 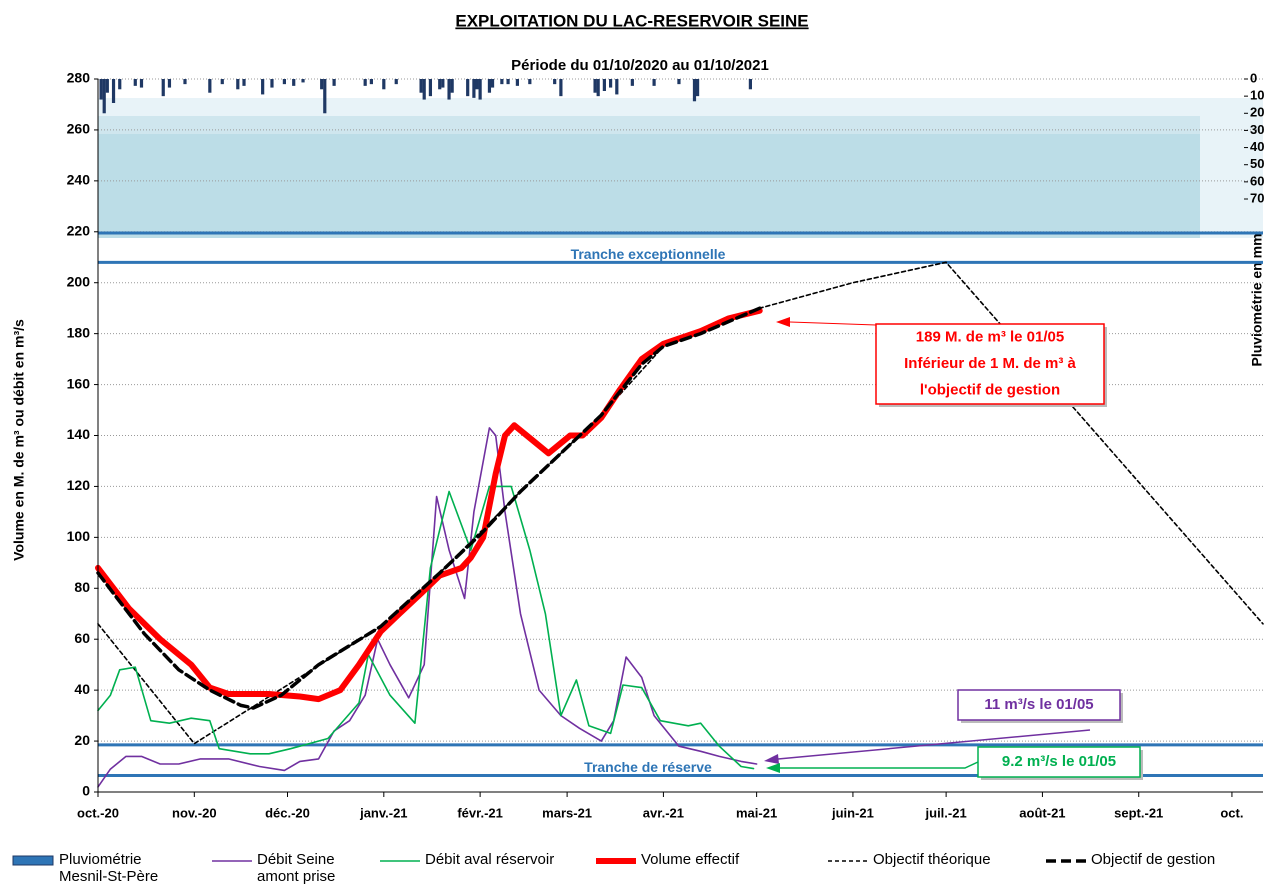 I want to click on legend-symbol, so click(x=33, y=860).